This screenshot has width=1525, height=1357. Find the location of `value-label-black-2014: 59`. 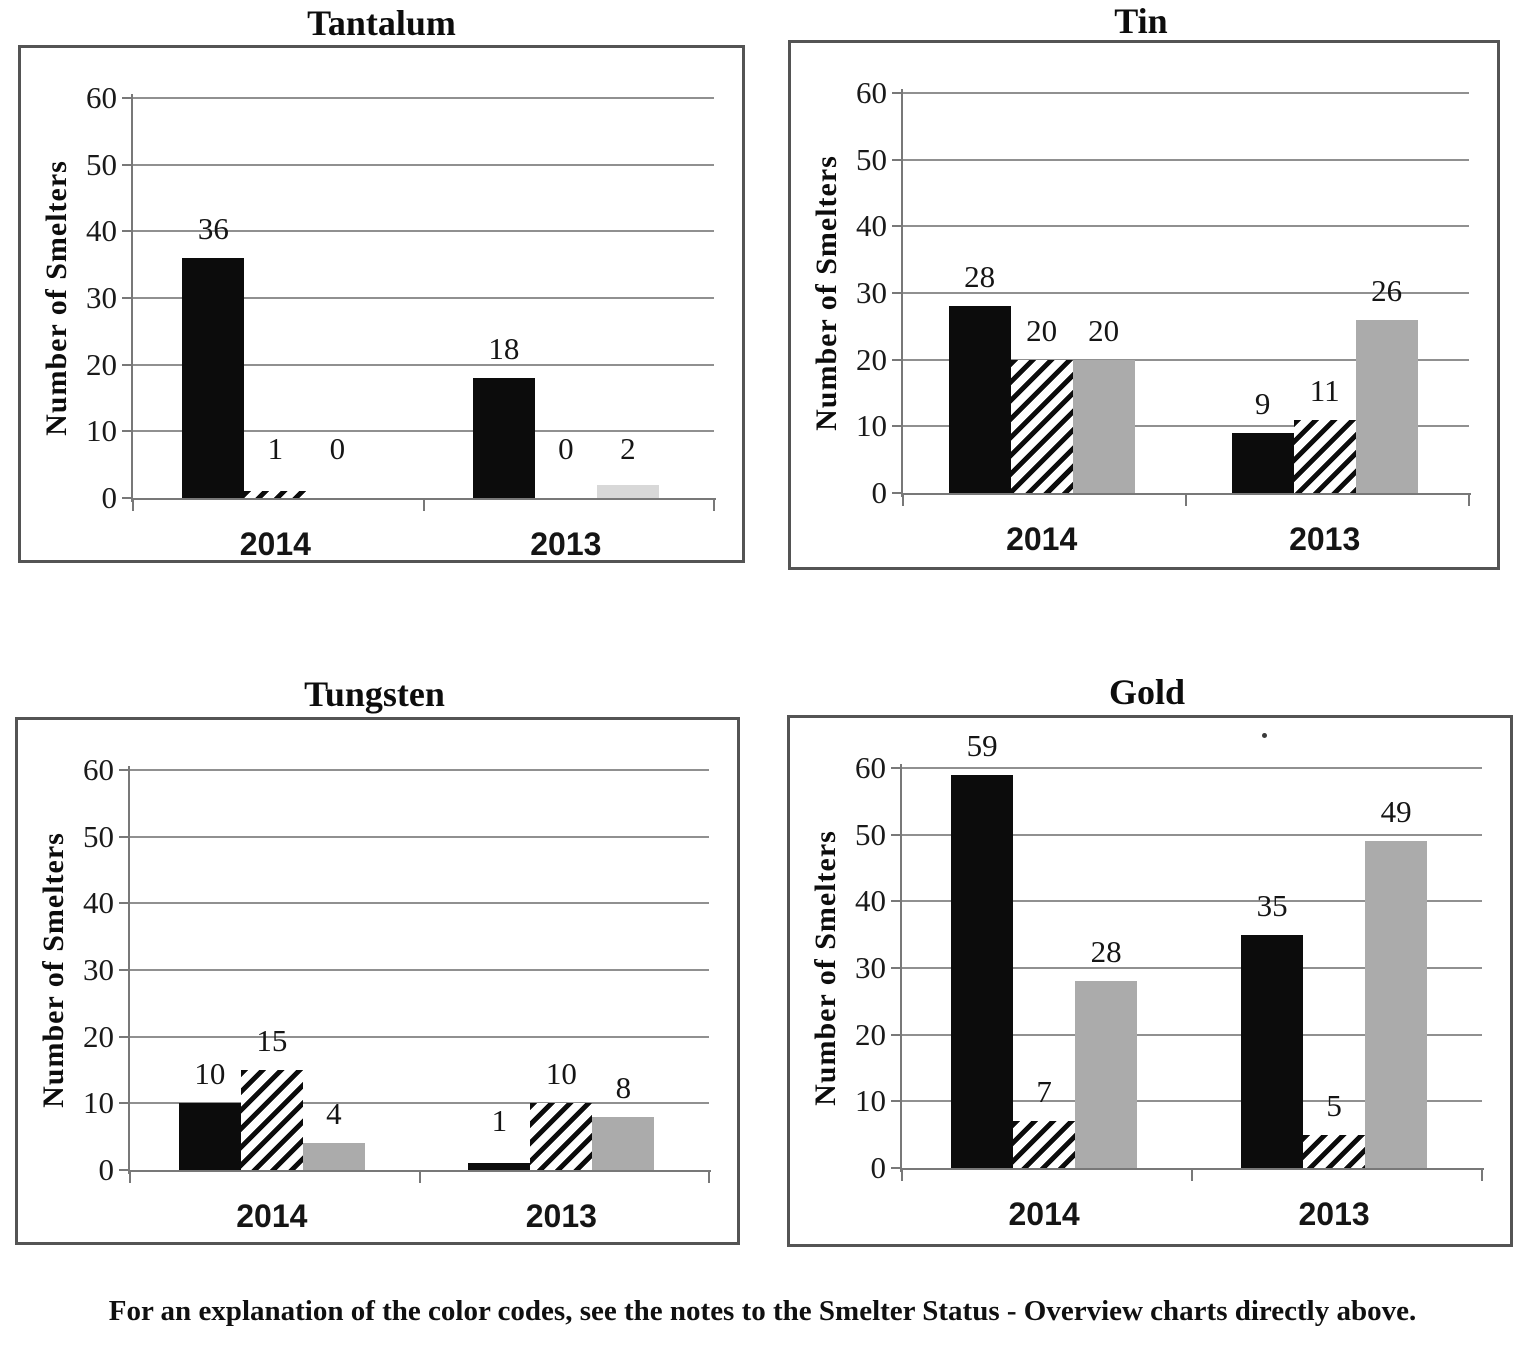

value-label-black-2014: 59 is located at coordinates (982, 745).